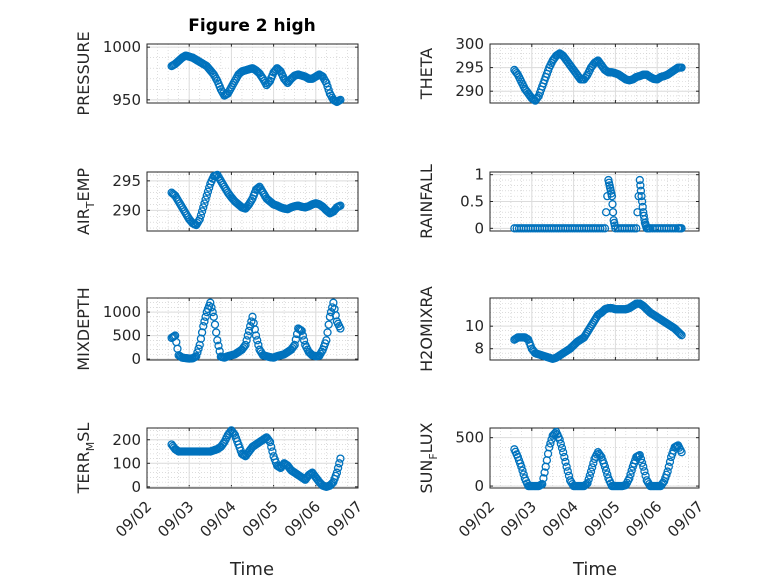 The height and width of the screenshot is (583, 778). Describe the element at coordinates (126, 100) in the screenshot. I see `y-tick-label: 950` at that location.